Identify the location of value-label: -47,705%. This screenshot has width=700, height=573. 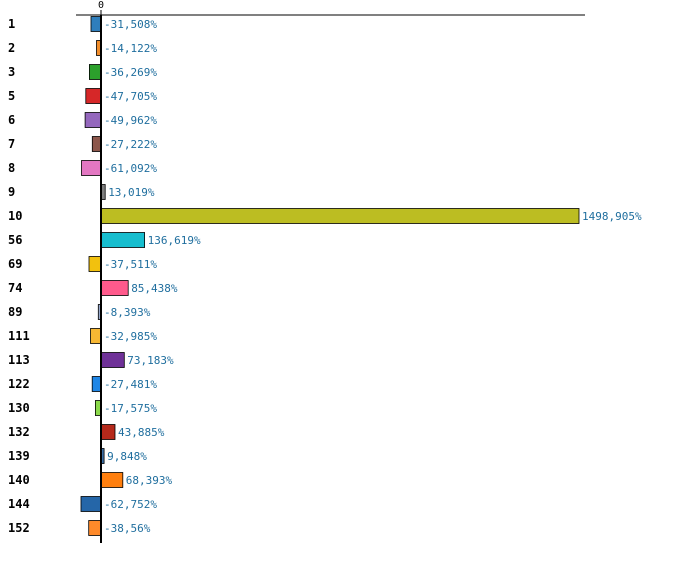
(130, 96).